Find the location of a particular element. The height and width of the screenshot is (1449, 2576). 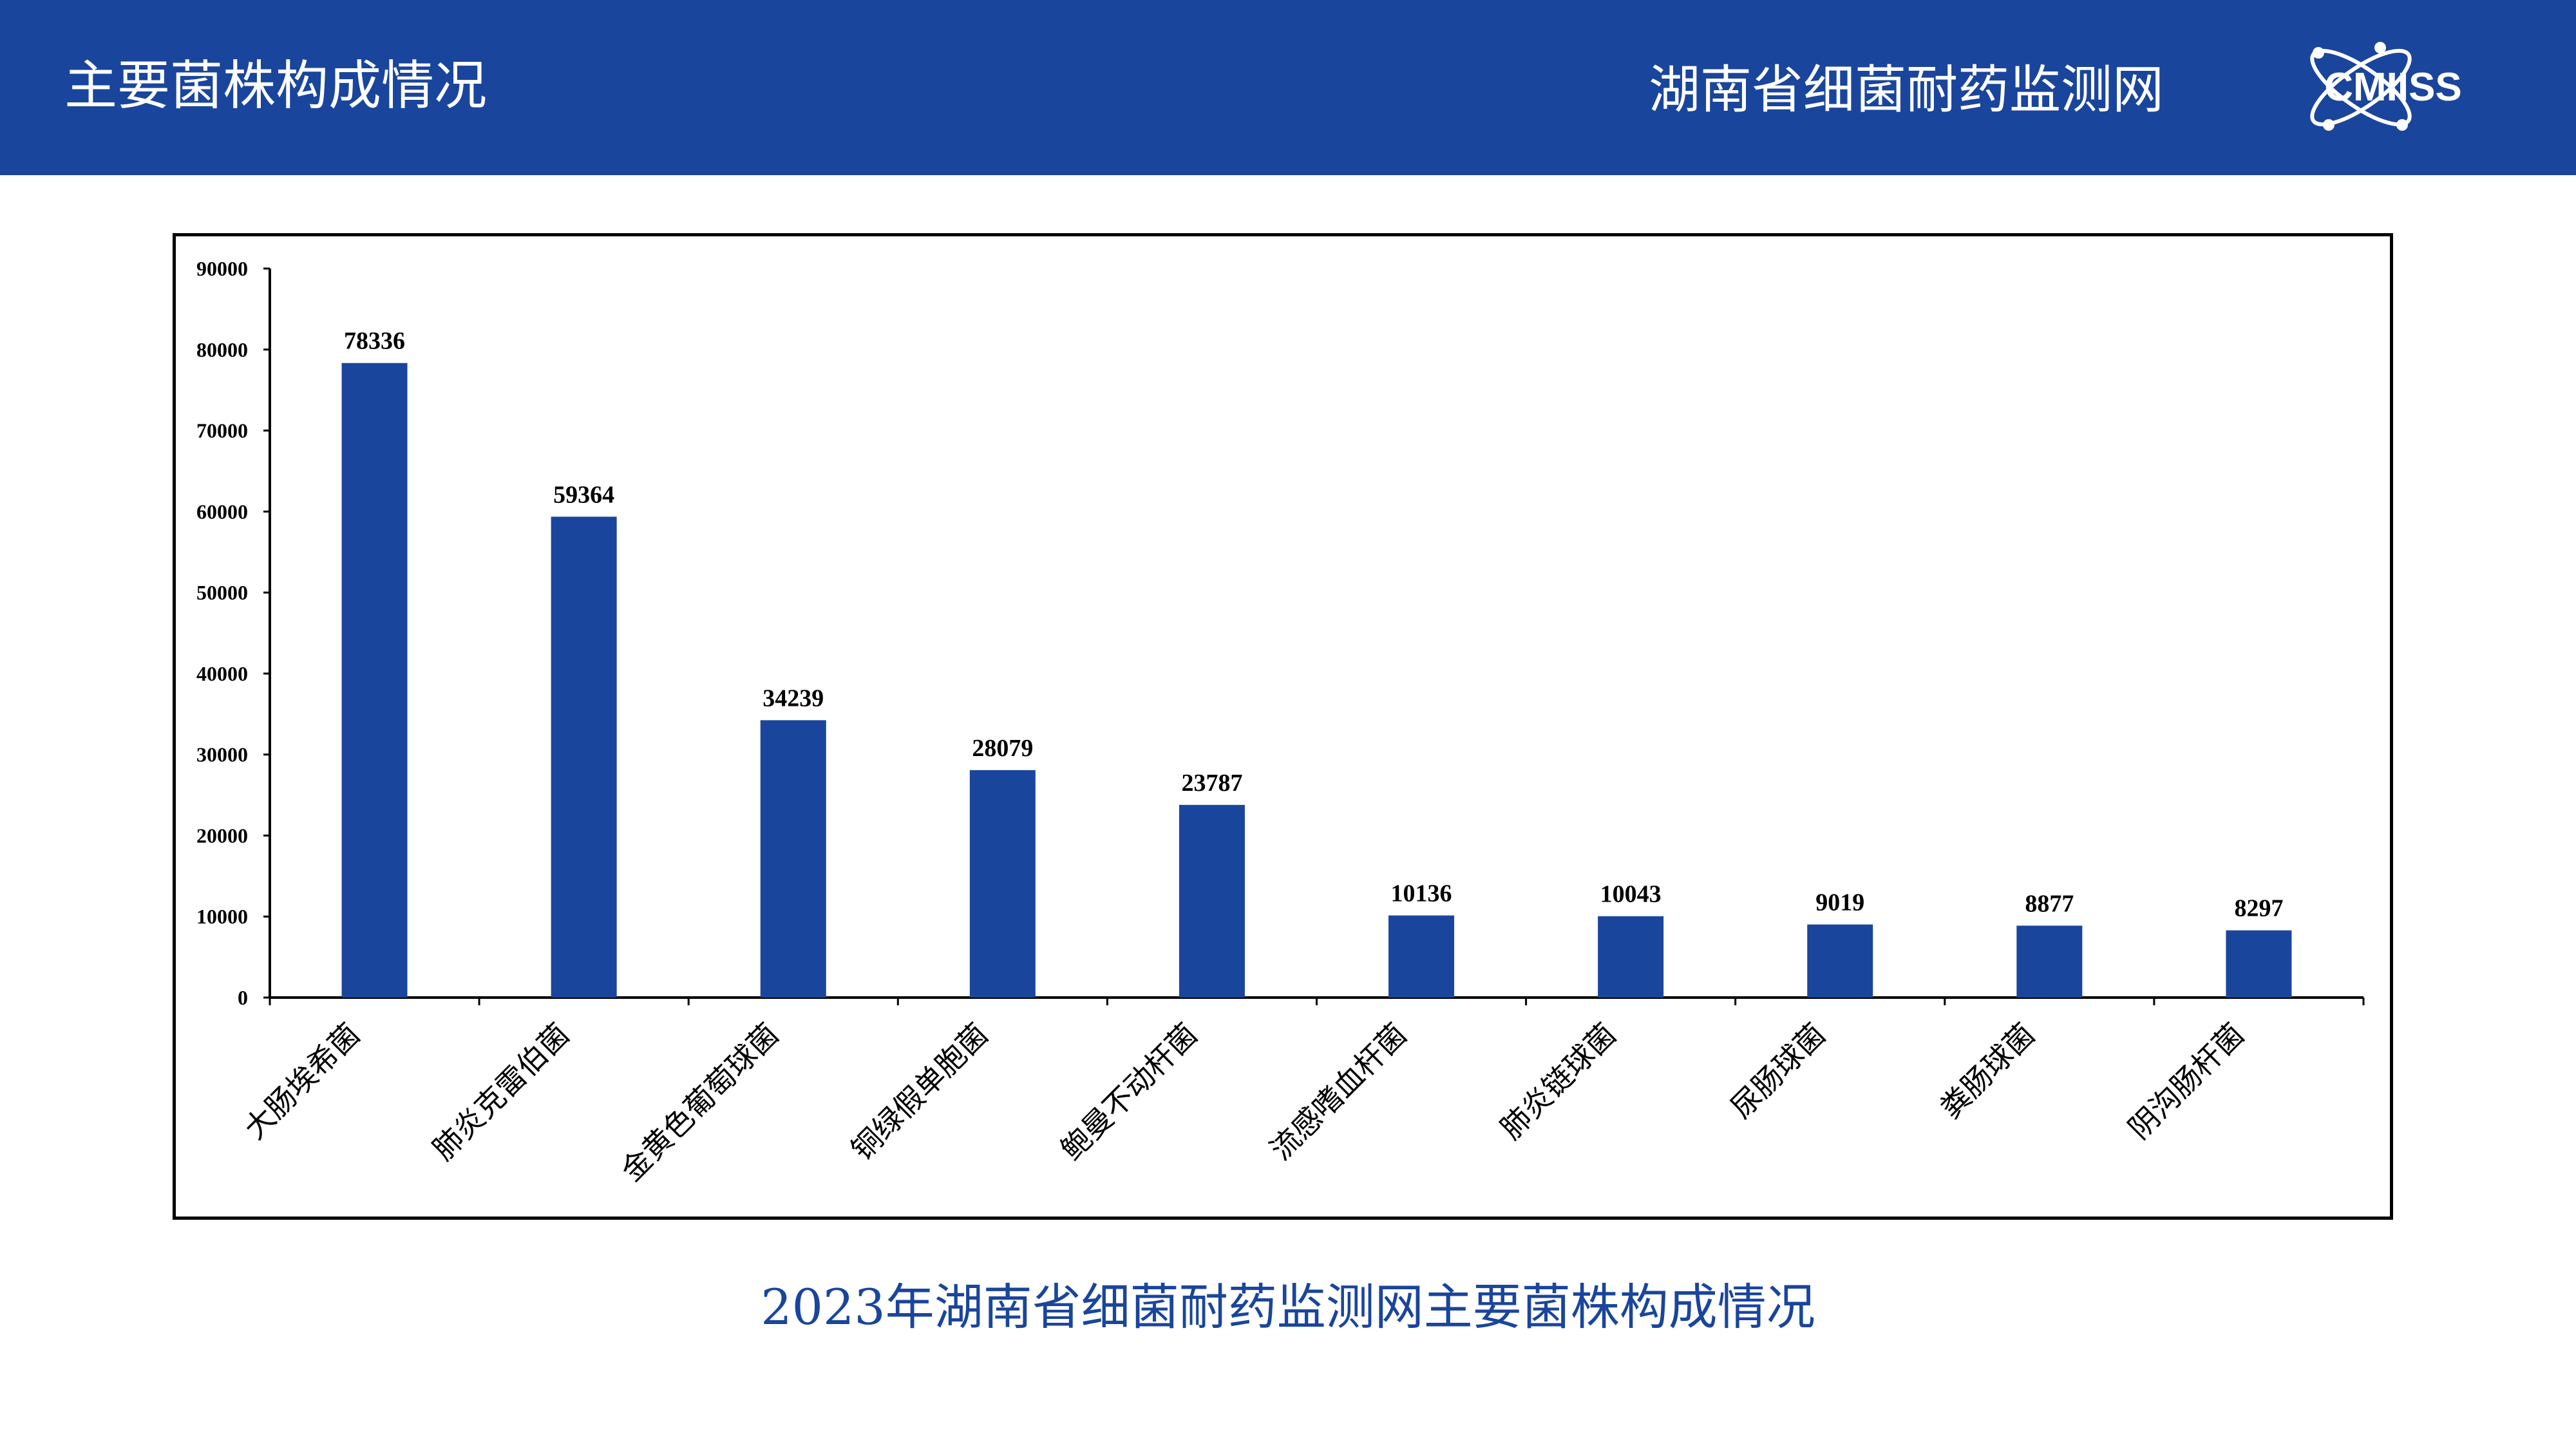

cmiiss-logo: CMIISS is located at coordinates (2386, 87).